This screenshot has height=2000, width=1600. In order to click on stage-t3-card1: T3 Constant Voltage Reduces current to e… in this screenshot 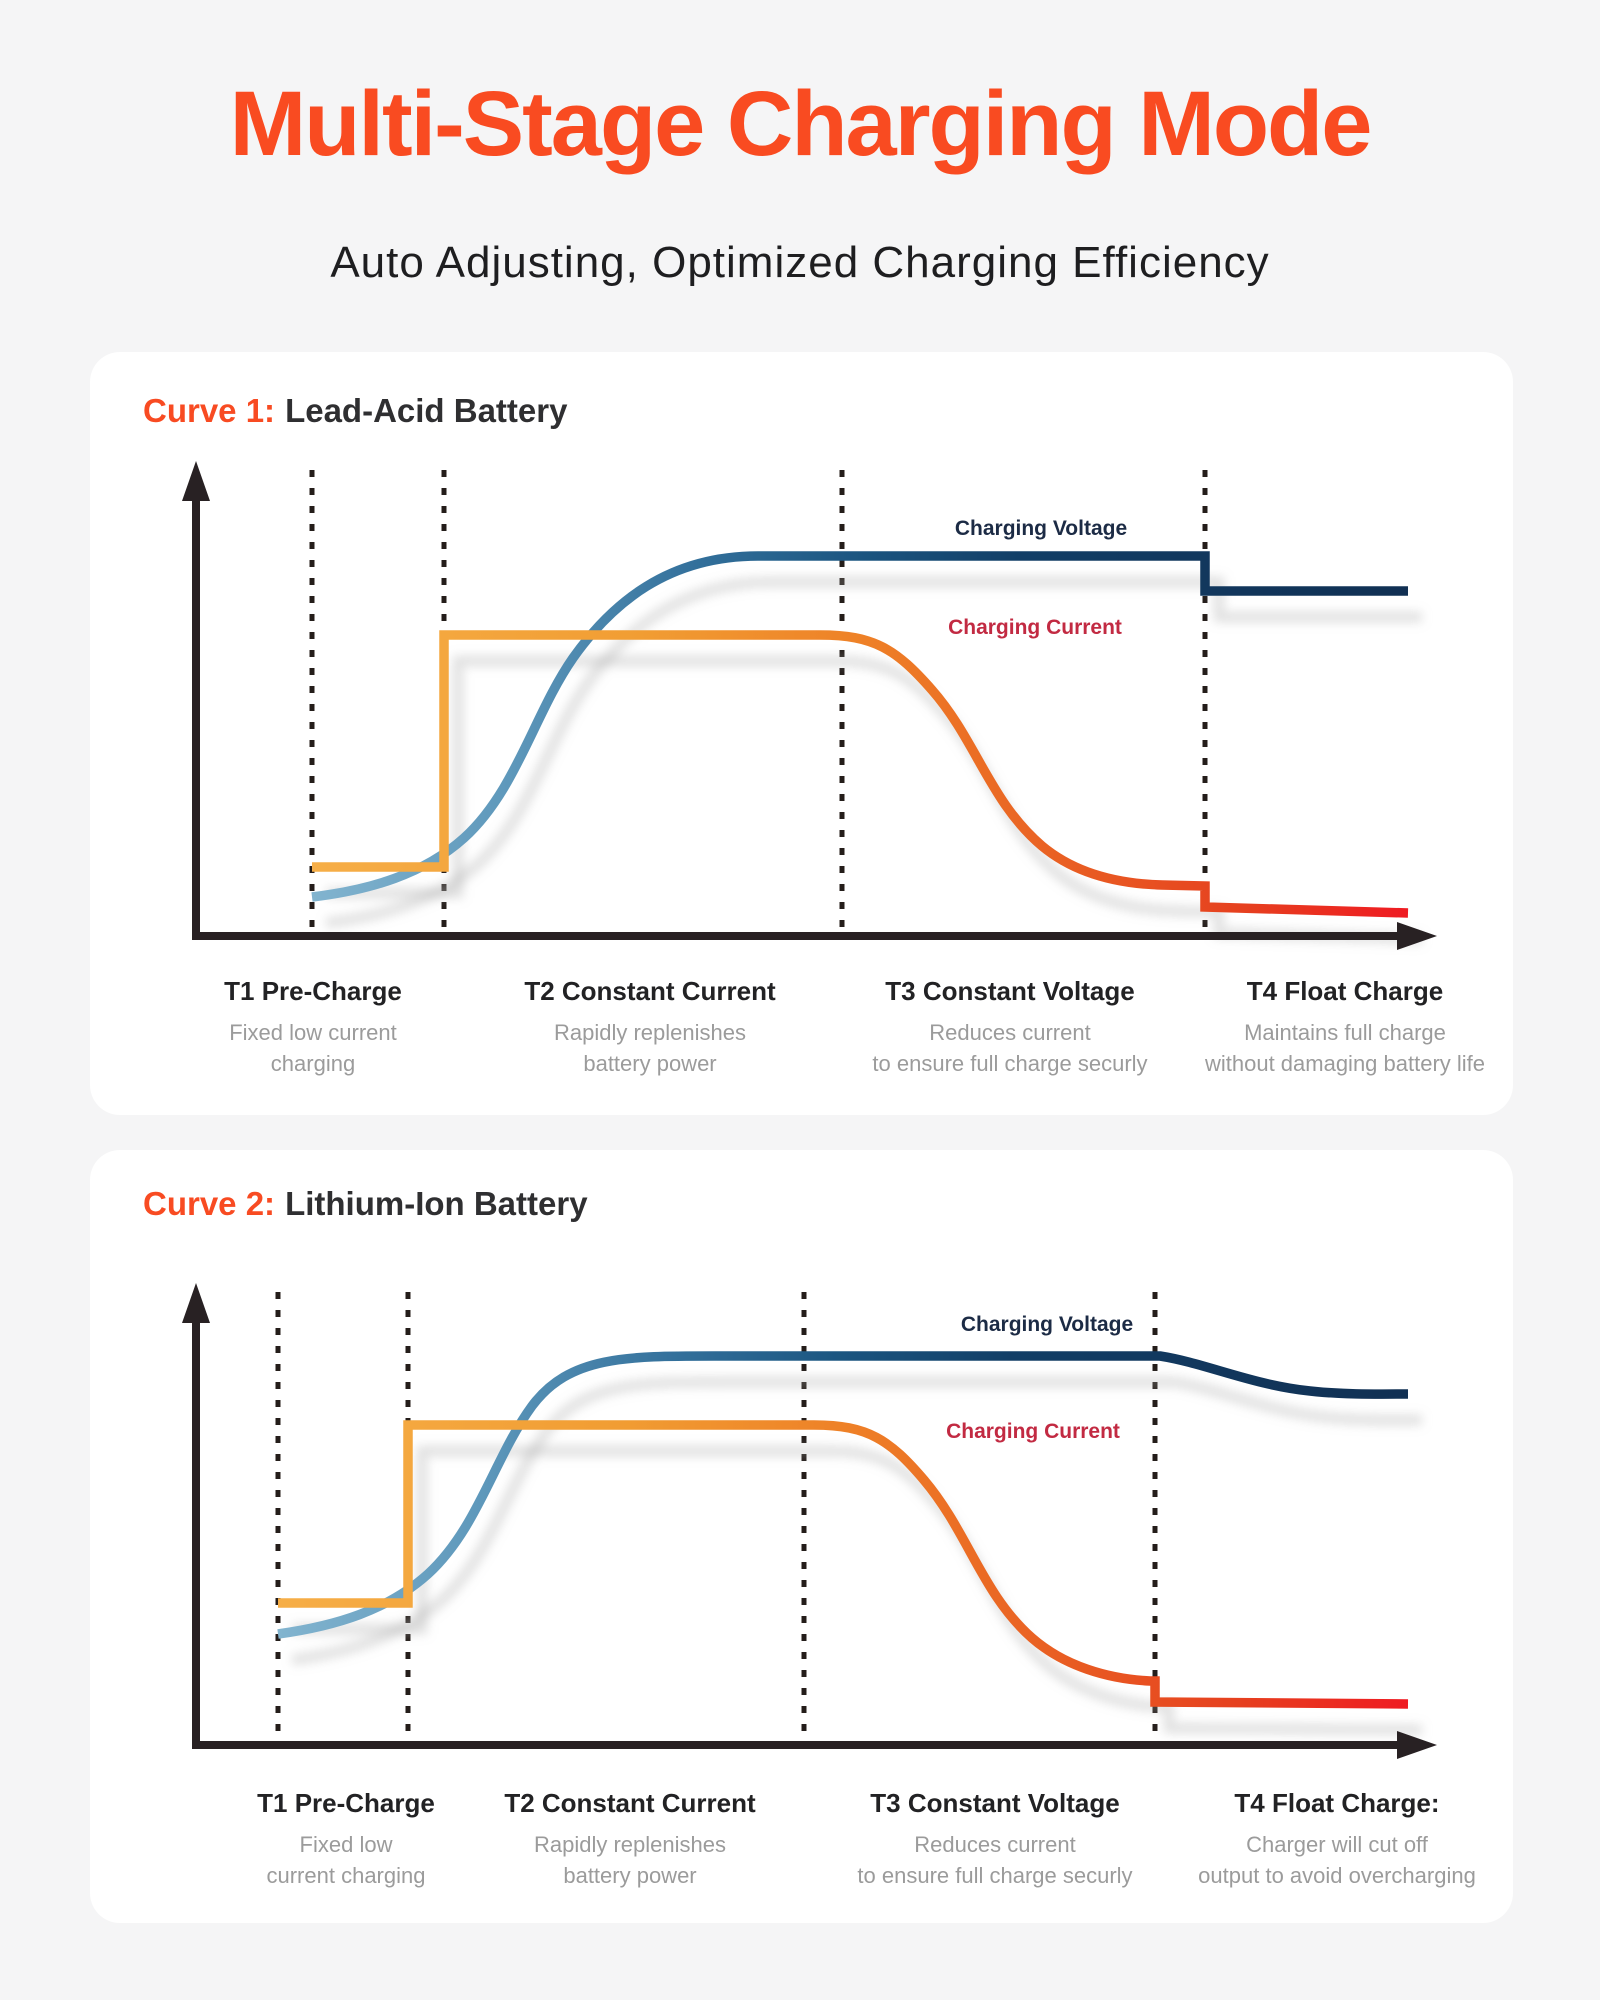, I will do `click(1010, 1027)`.